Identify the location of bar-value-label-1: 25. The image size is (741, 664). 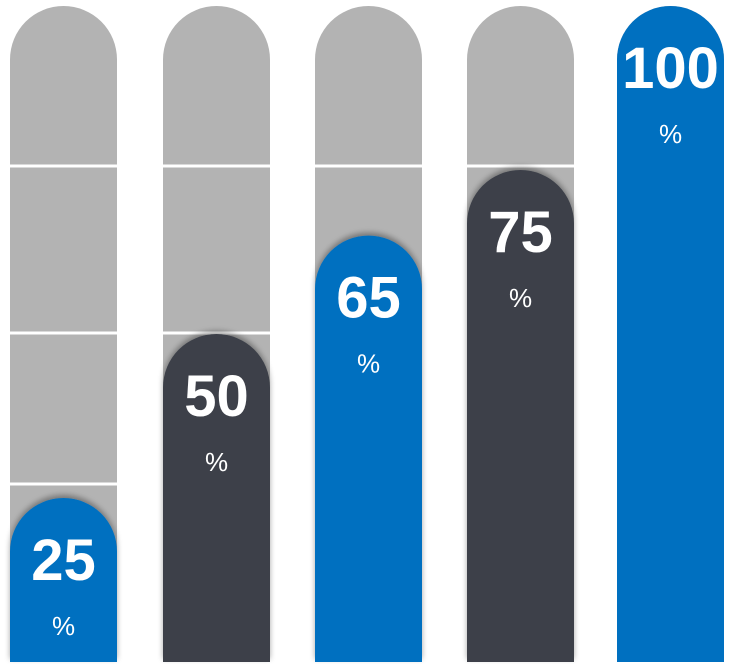
(63, 560).